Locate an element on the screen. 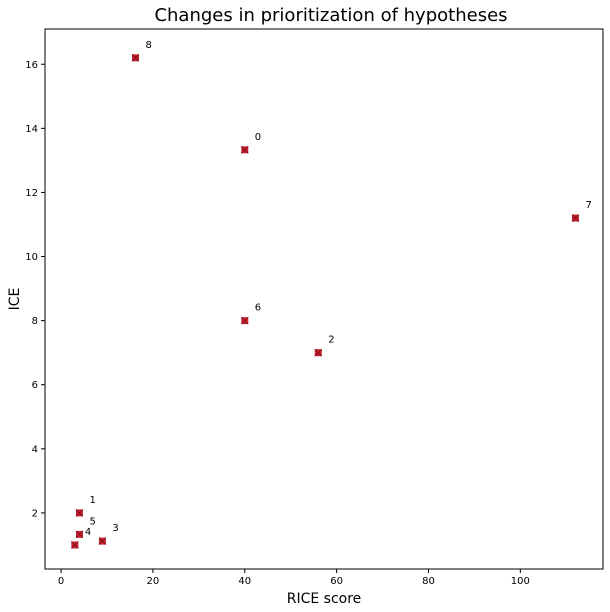  y-tick-label: 16 is located at coordinates (31, 65).